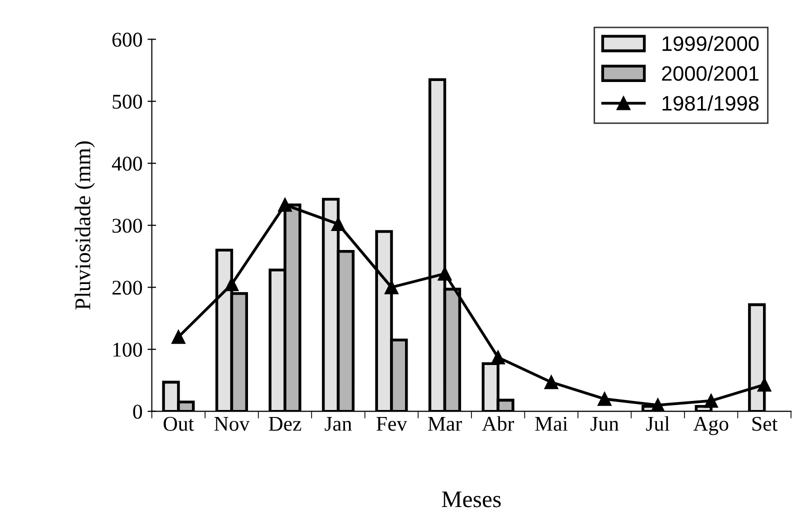 This screenshot has width=799, height=524. Describe the element at coordinates (710, 426) in the screenshot. I see `x-tick-label: Ago` at that location.